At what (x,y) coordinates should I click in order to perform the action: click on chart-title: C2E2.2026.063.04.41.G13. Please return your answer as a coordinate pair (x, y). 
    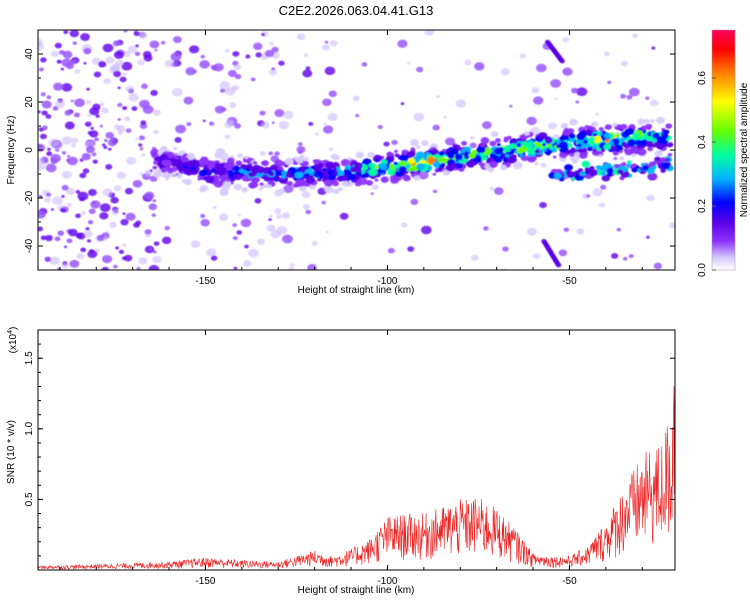
    Looking at the image, I should click on (356, 10).